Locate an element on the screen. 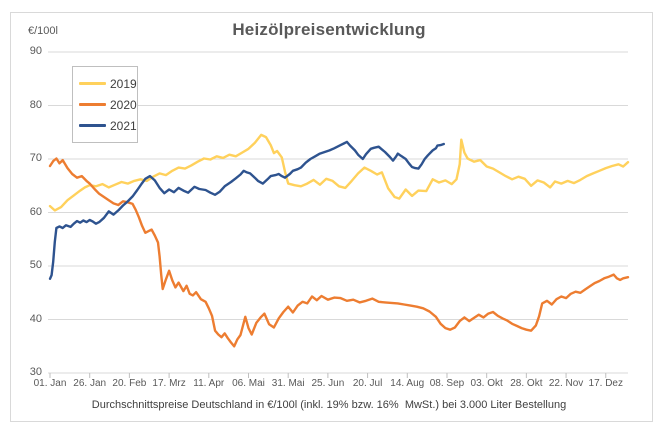  x-tick-label: 28. Okt is located at coordinates (526, 383).